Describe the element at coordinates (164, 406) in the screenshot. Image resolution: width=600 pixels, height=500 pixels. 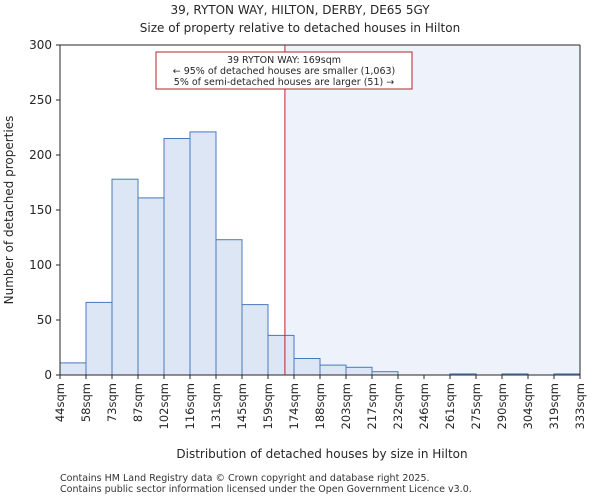
I see `x-tick-label-102sqm: 102sqm` at that location.